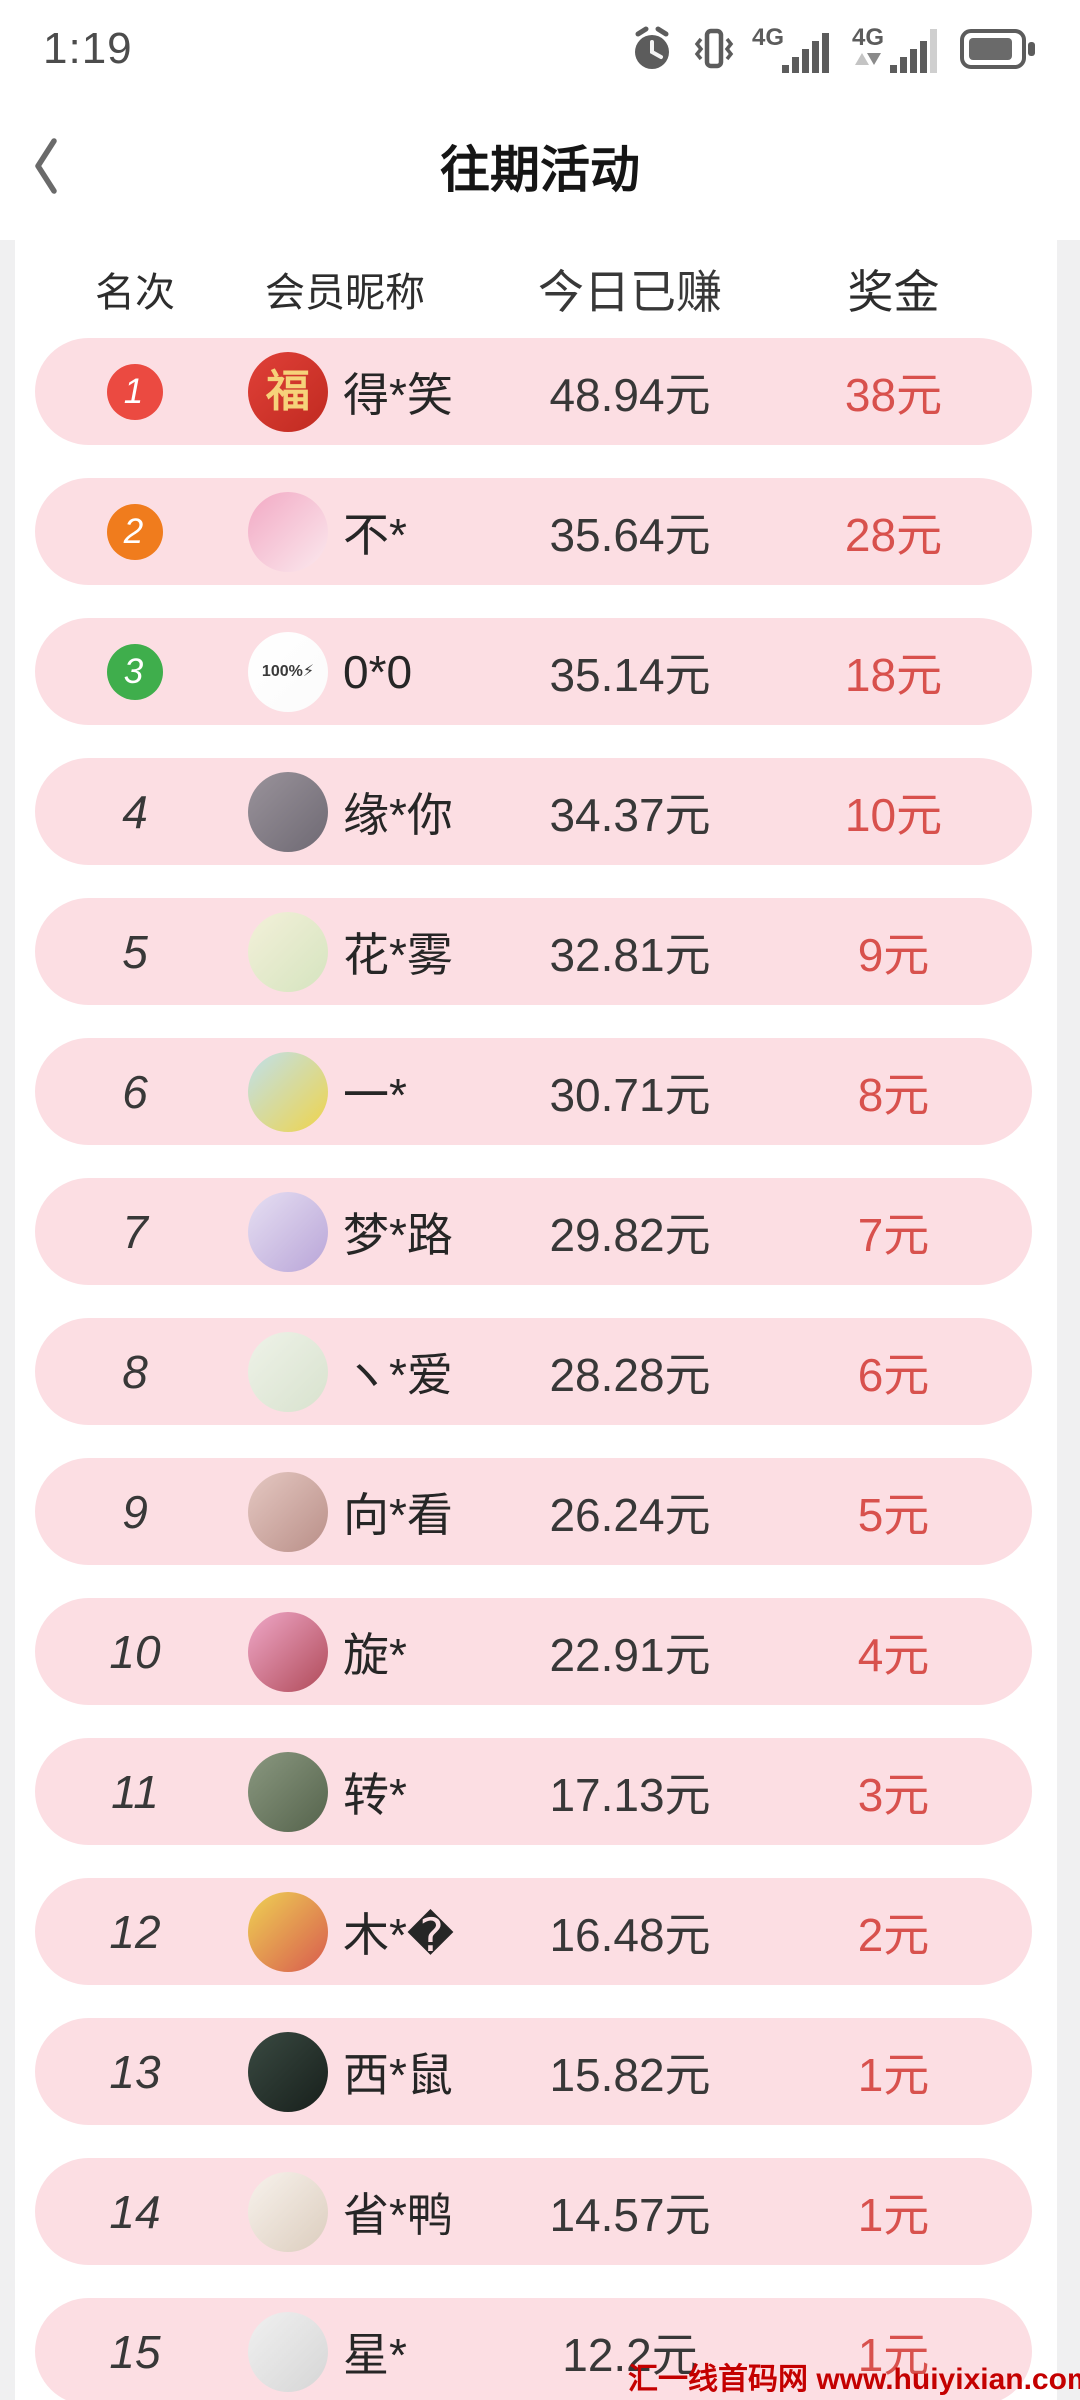 The height and width of the screenshot is (2400, 1080). Describe the element at coordinates (135, 1231) in the screenshot. I see `rank-number: 7` at that location.